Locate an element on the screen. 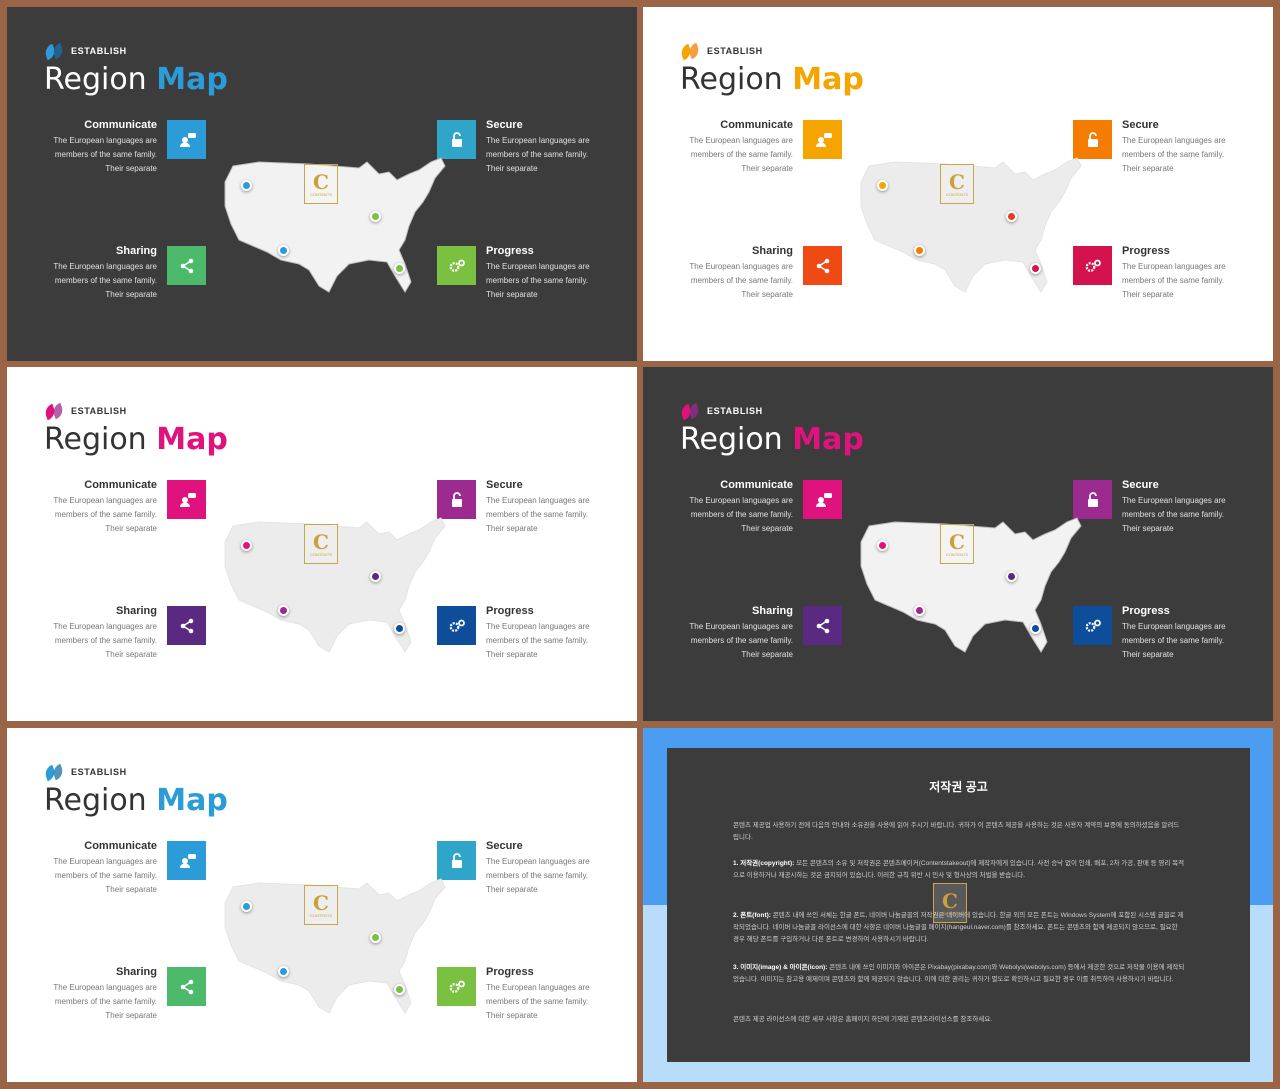 The height and width of the screenshot is (1089, 1280). feature-secure-line1: The European languages are is located at coordinates (1174, 140).